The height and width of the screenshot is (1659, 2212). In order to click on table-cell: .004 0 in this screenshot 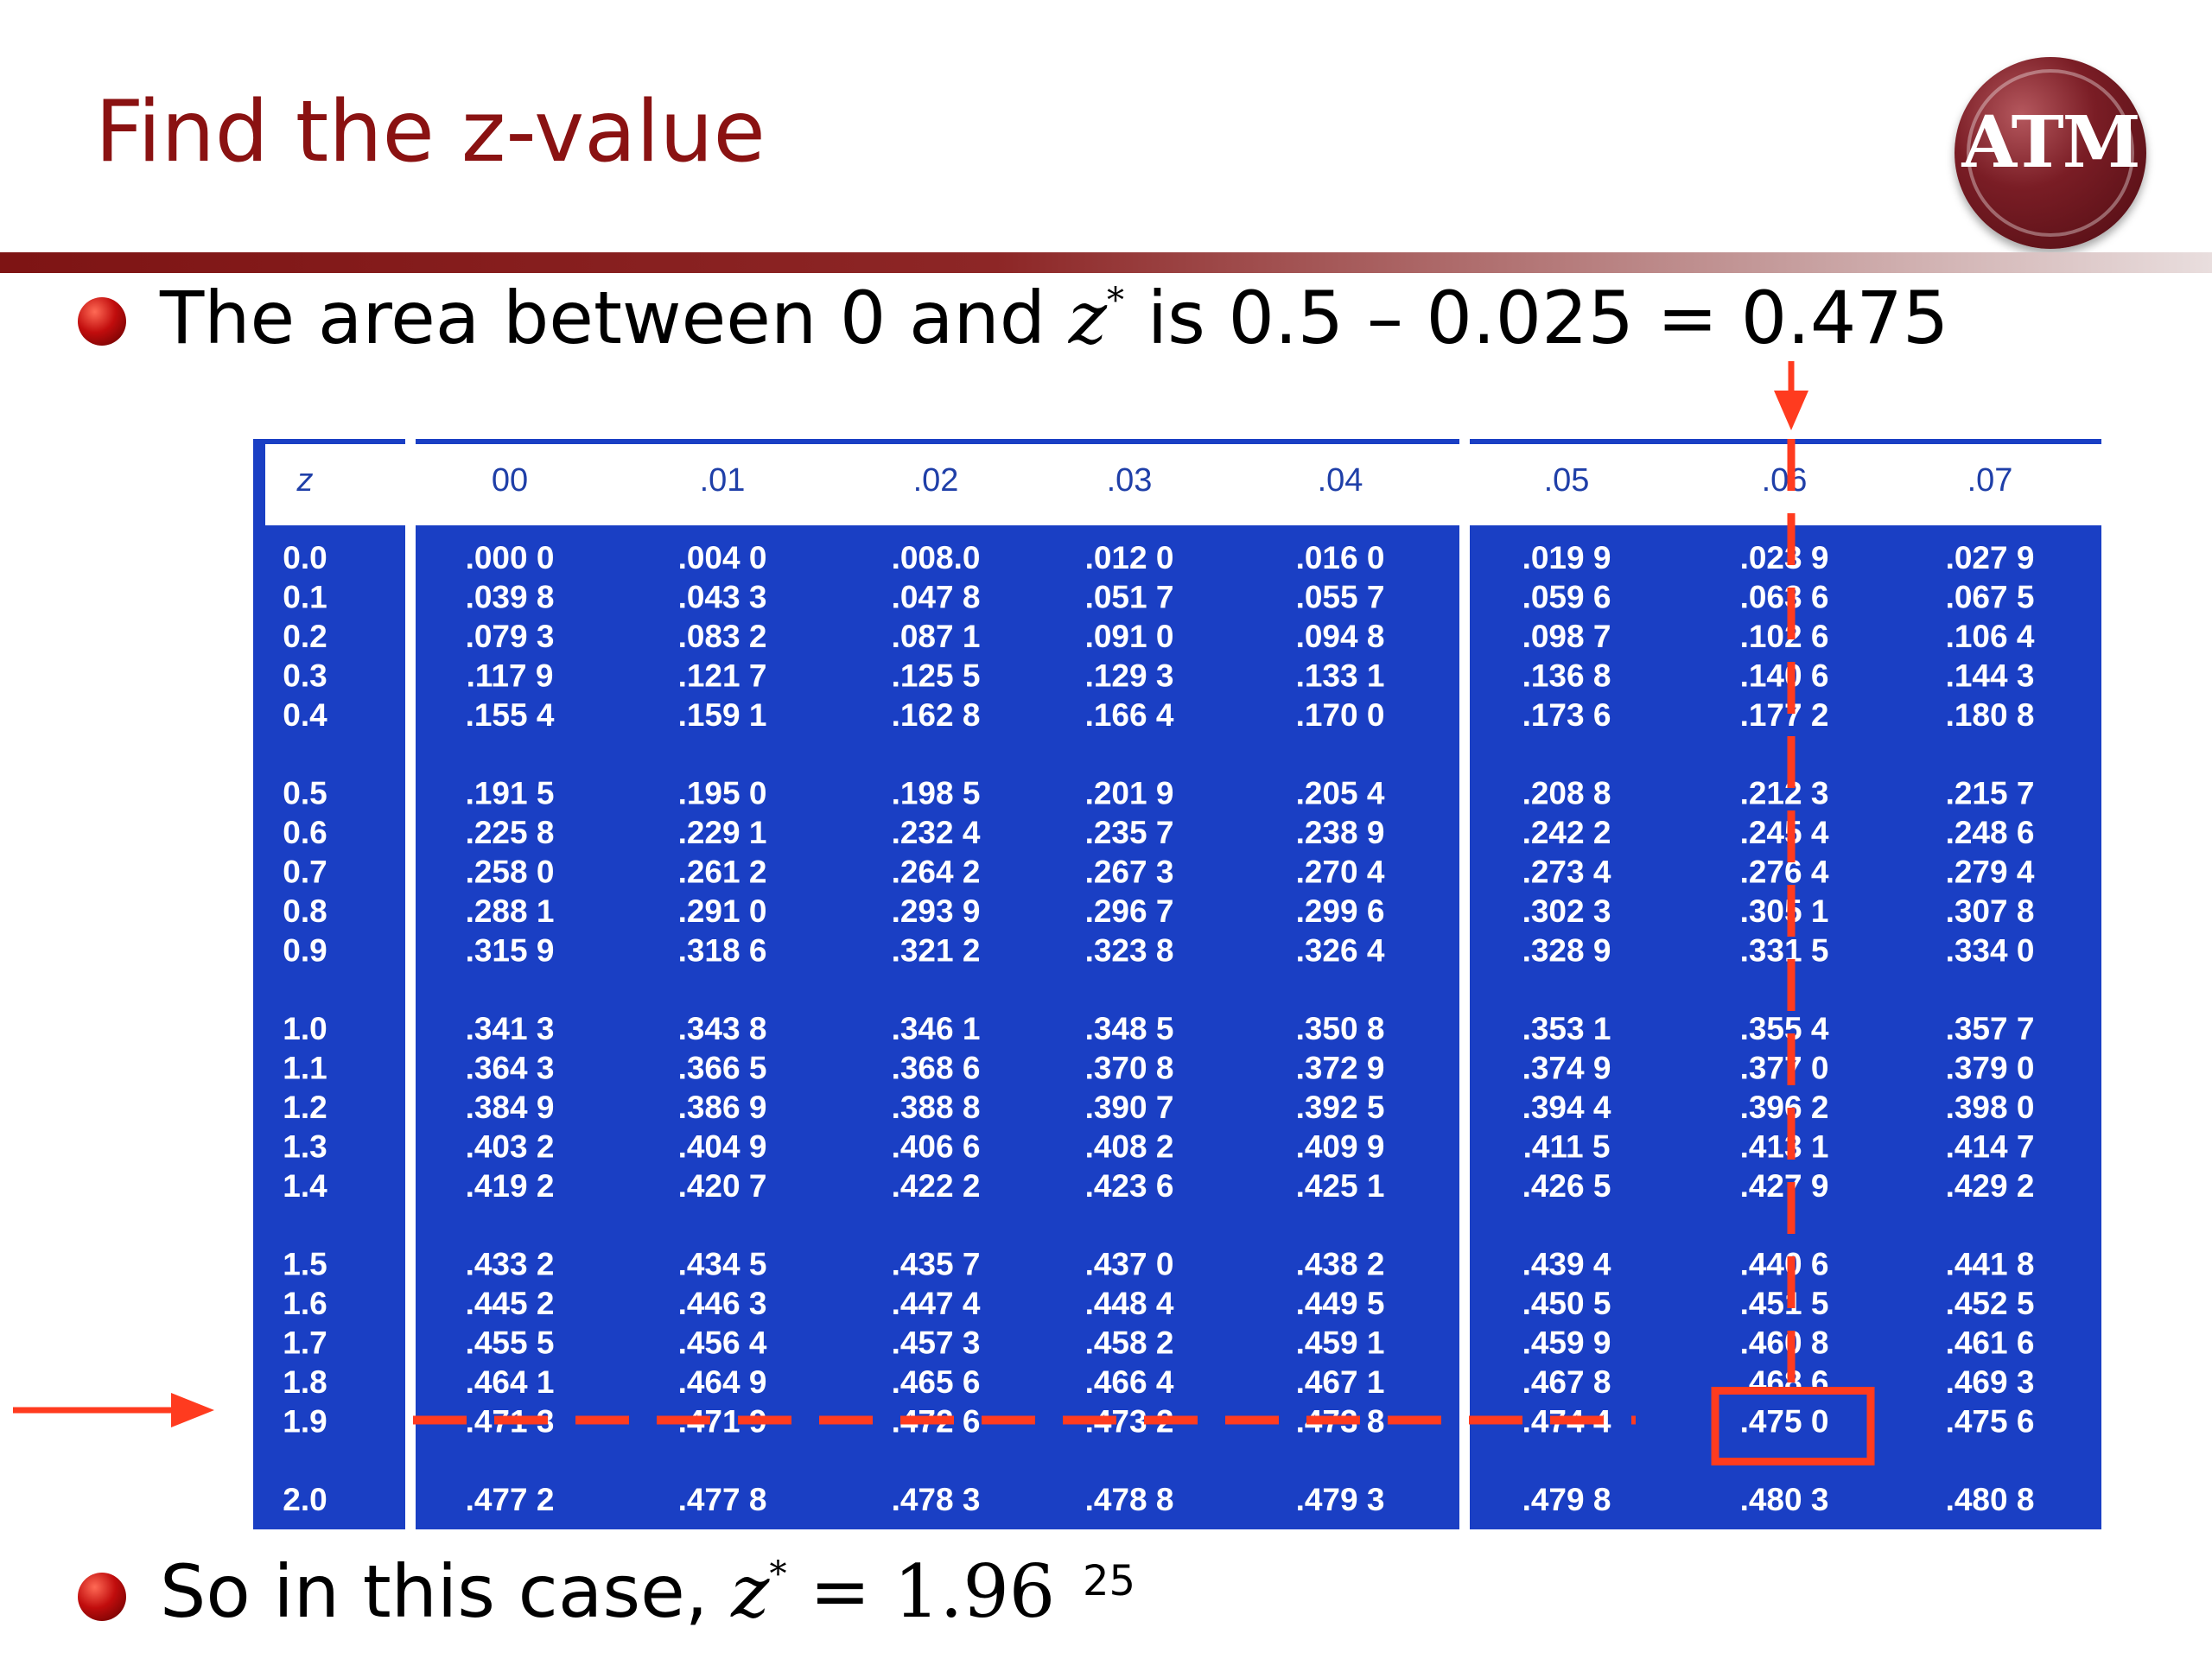, I will do `click(722, 557)`.